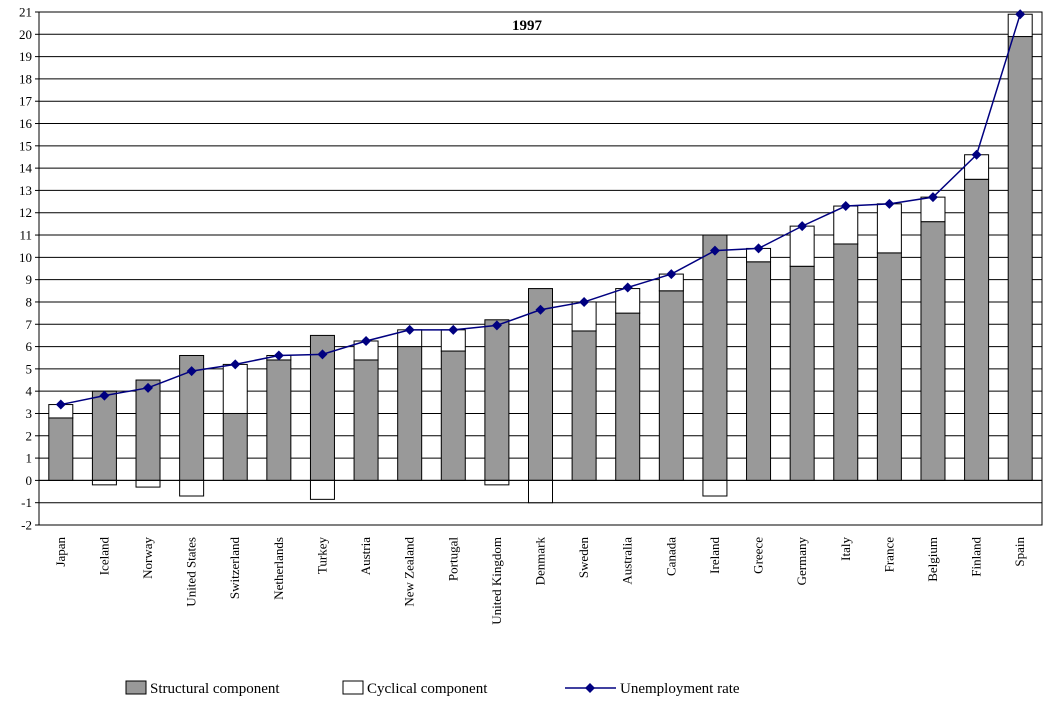  Describe the element at coordinates (976, 557) in the screenshot. I see `category-label: Finland` at that location.